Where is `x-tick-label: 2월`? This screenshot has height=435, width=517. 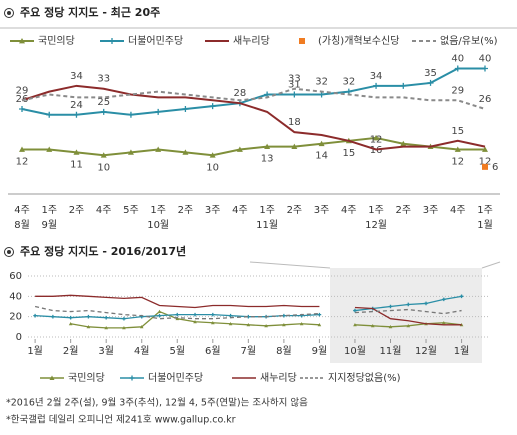 x-tick-label: 2월 is located at coordinates (71, 351).